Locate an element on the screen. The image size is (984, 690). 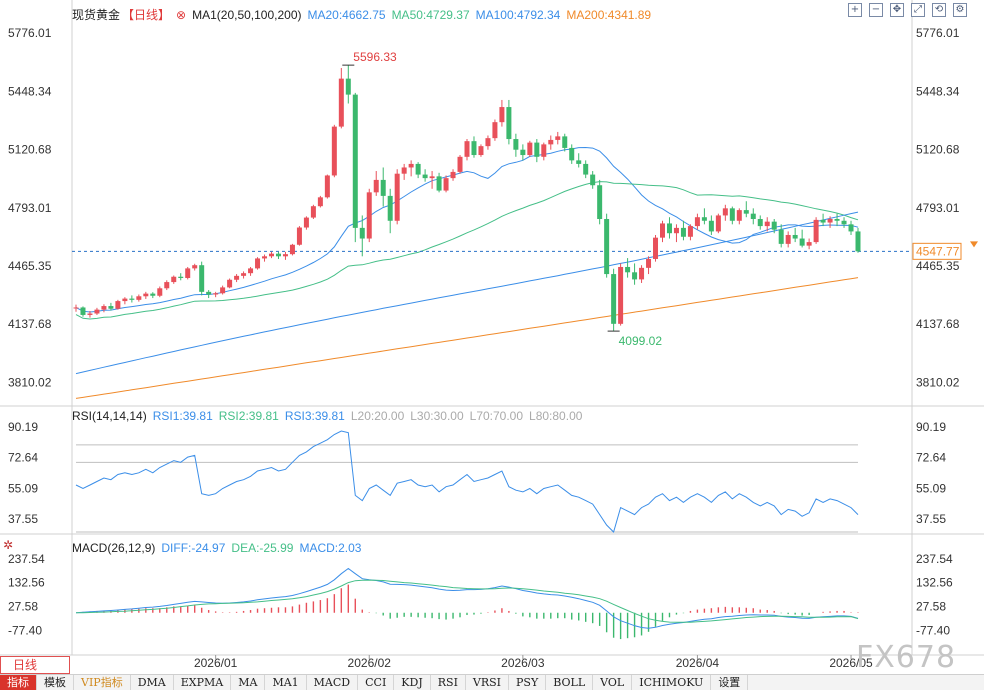
macd-settings-icon: ✲ is located at coordinates (8, 545).